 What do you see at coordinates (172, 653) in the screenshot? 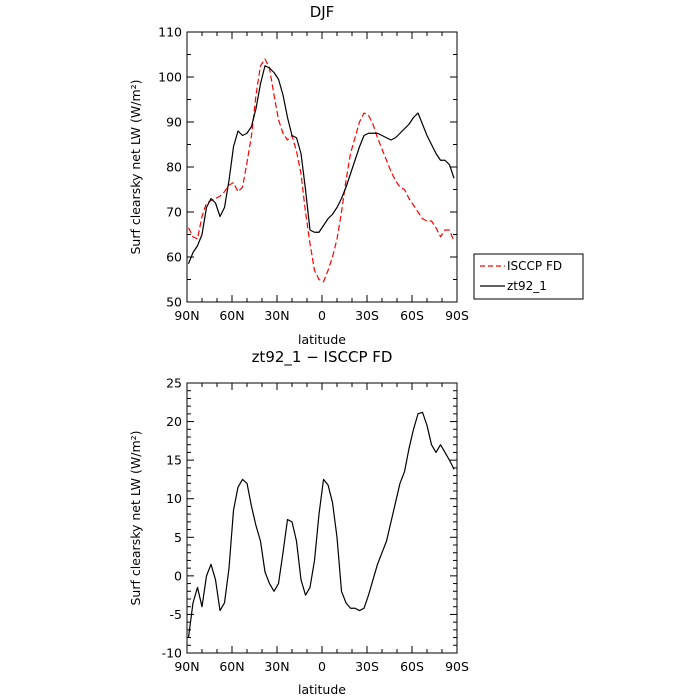
I see `chart2-y-tick-label: -10` at bounding box center [172, 653].